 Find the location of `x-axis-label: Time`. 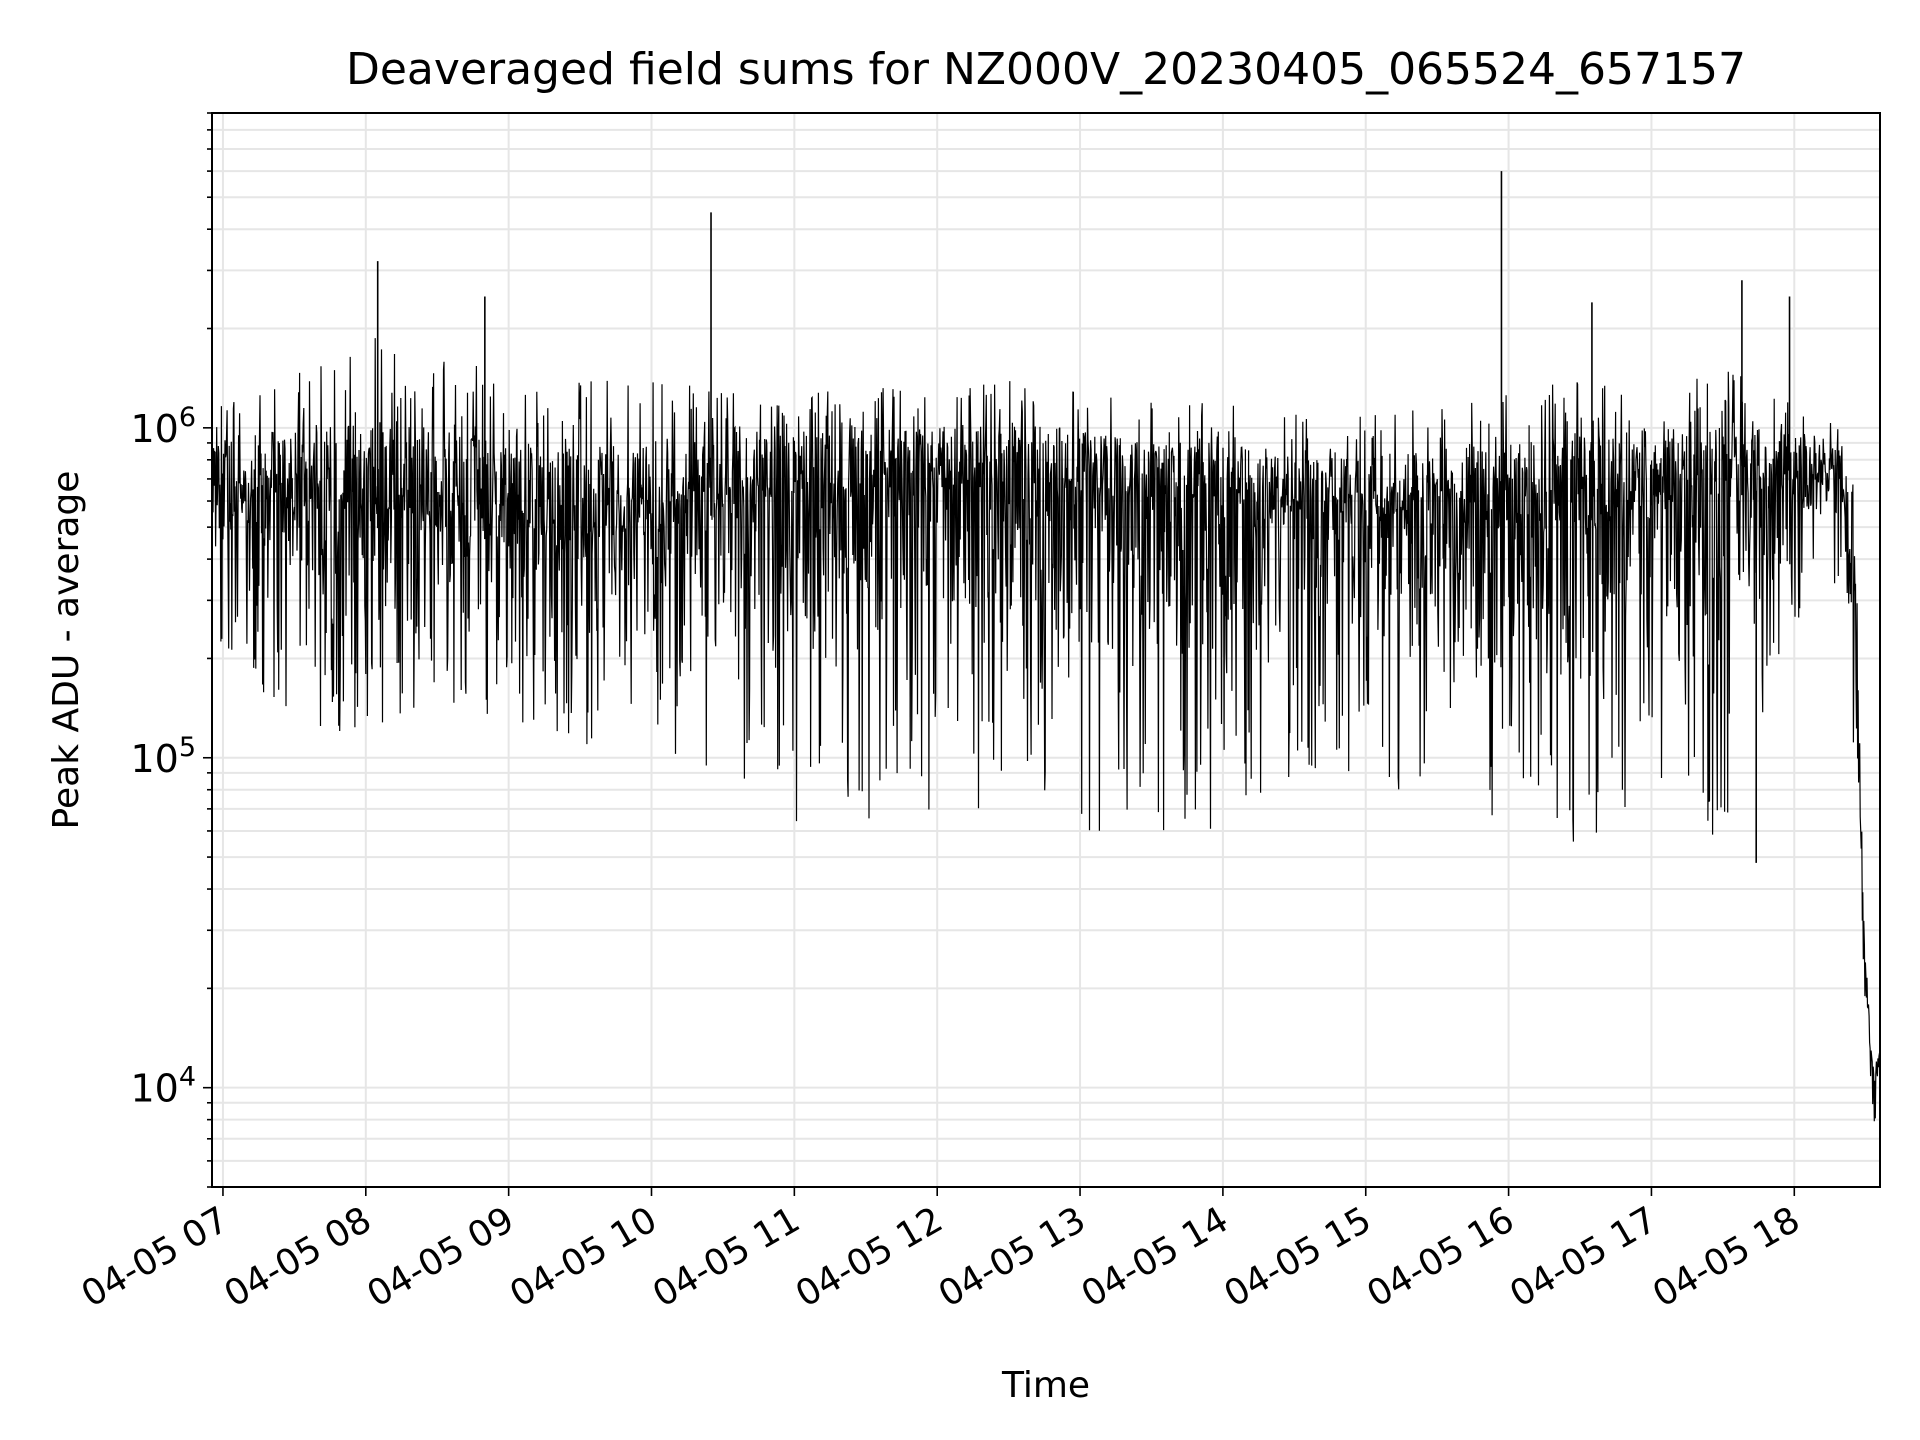

x-axis-label: Time is located at coordinates (1045, 1385).